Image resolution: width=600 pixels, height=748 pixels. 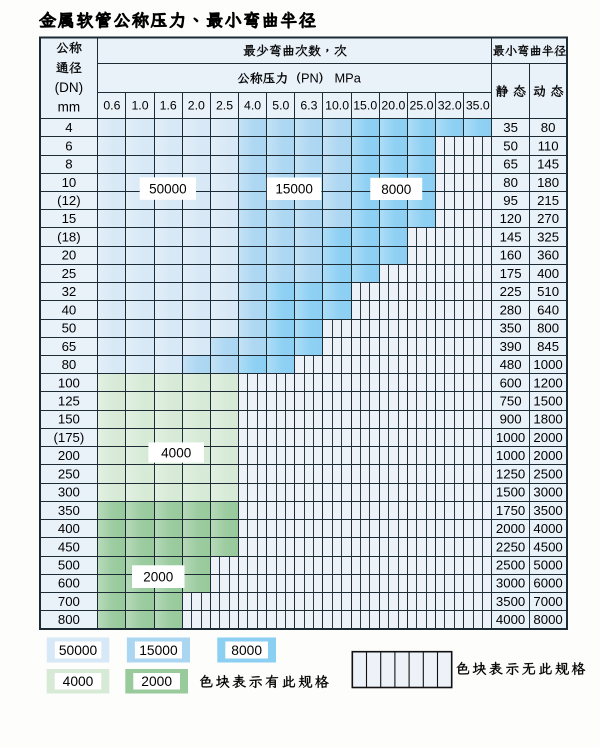 I want to click on svg-text: 25.0, so click(x=422, y=106).